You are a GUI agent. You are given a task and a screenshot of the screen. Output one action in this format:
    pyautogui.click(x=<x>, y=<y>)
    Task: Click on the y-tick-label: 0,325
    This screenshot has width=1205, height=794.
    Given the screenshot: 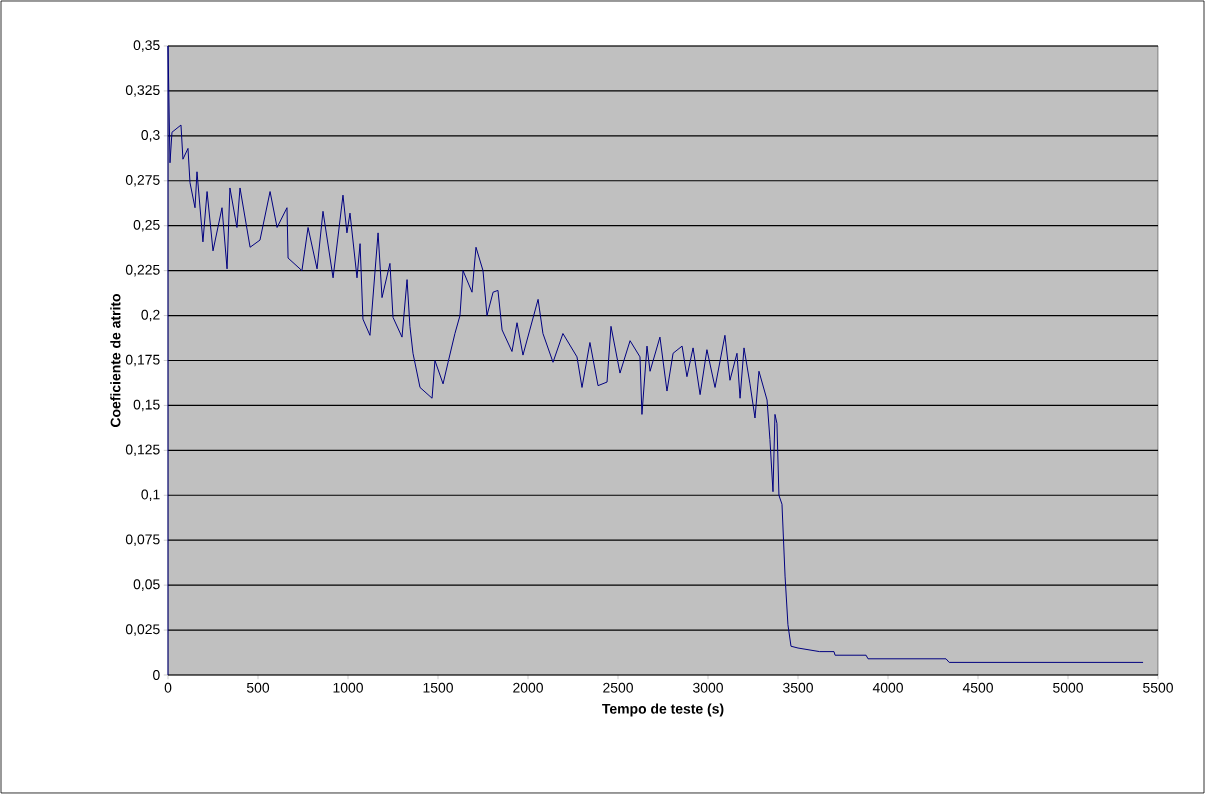 What is the action you would take?
    pyautogui.click(x=142, y=91)
    